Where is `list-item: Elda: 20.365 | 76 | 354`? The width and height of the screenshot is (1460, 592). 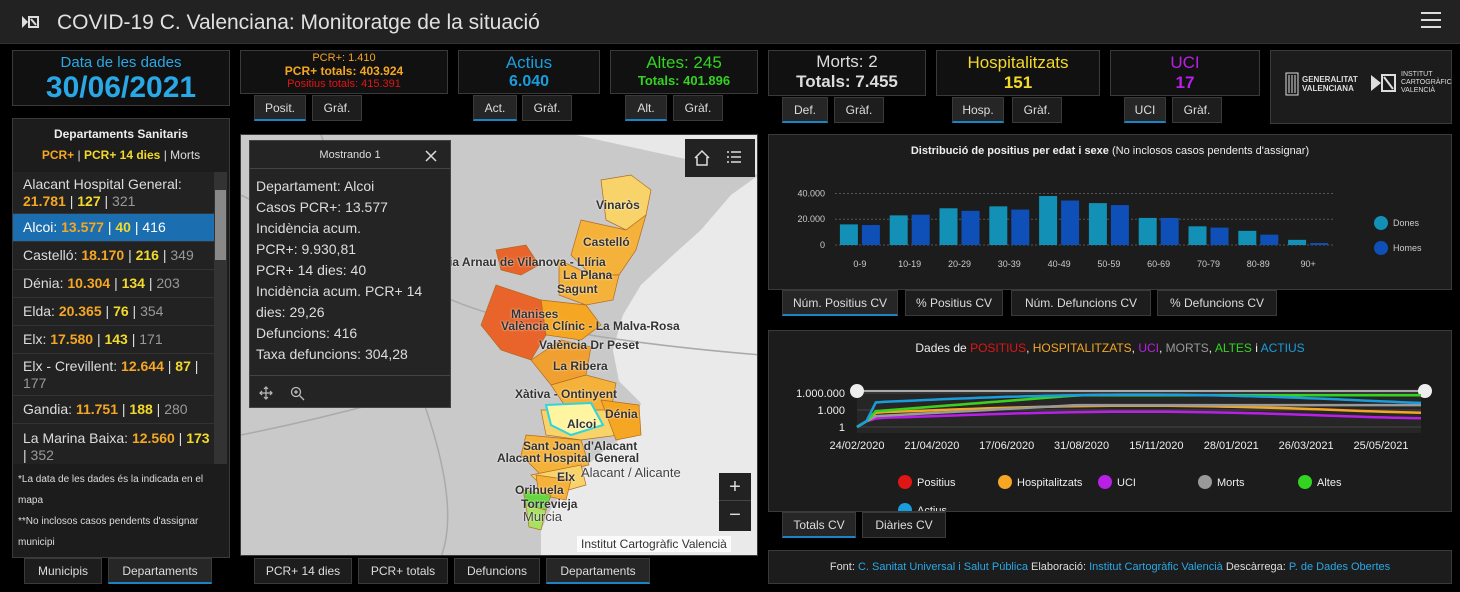 list-item: Elda: 20.365 | 76 | 354 is located at coordinates (120, 312).